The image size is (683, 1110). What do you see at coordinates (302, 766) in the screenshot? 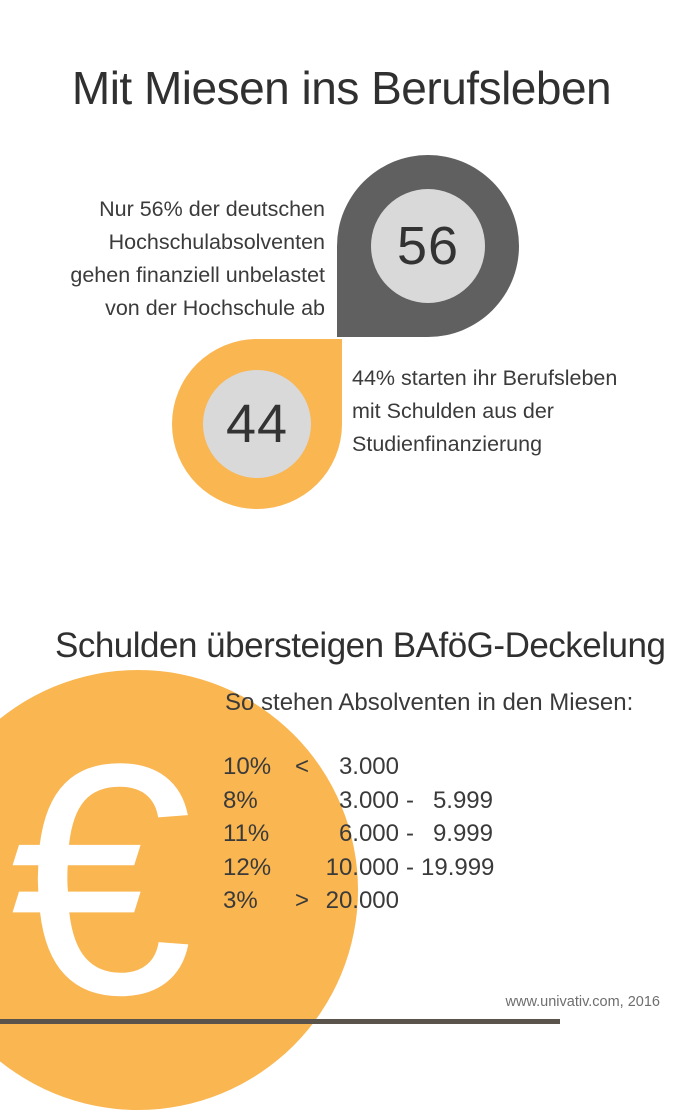
I see `debt-operator: <` at bounding box center [302, 766].